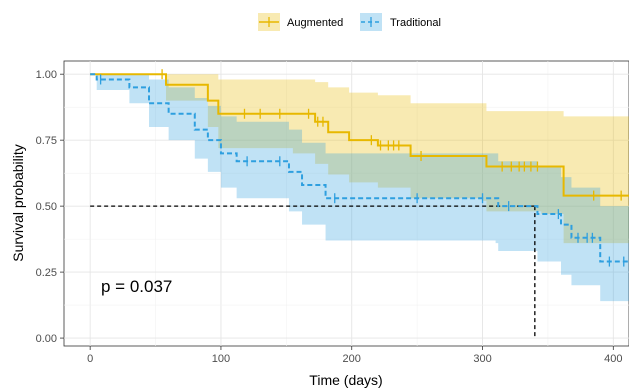 This screenshot has height=389, width=629. What do you see at coordinates (613, 359) in the screenshot?
I see `x-tick-label-4: 400` at bounding box center [613, 359].